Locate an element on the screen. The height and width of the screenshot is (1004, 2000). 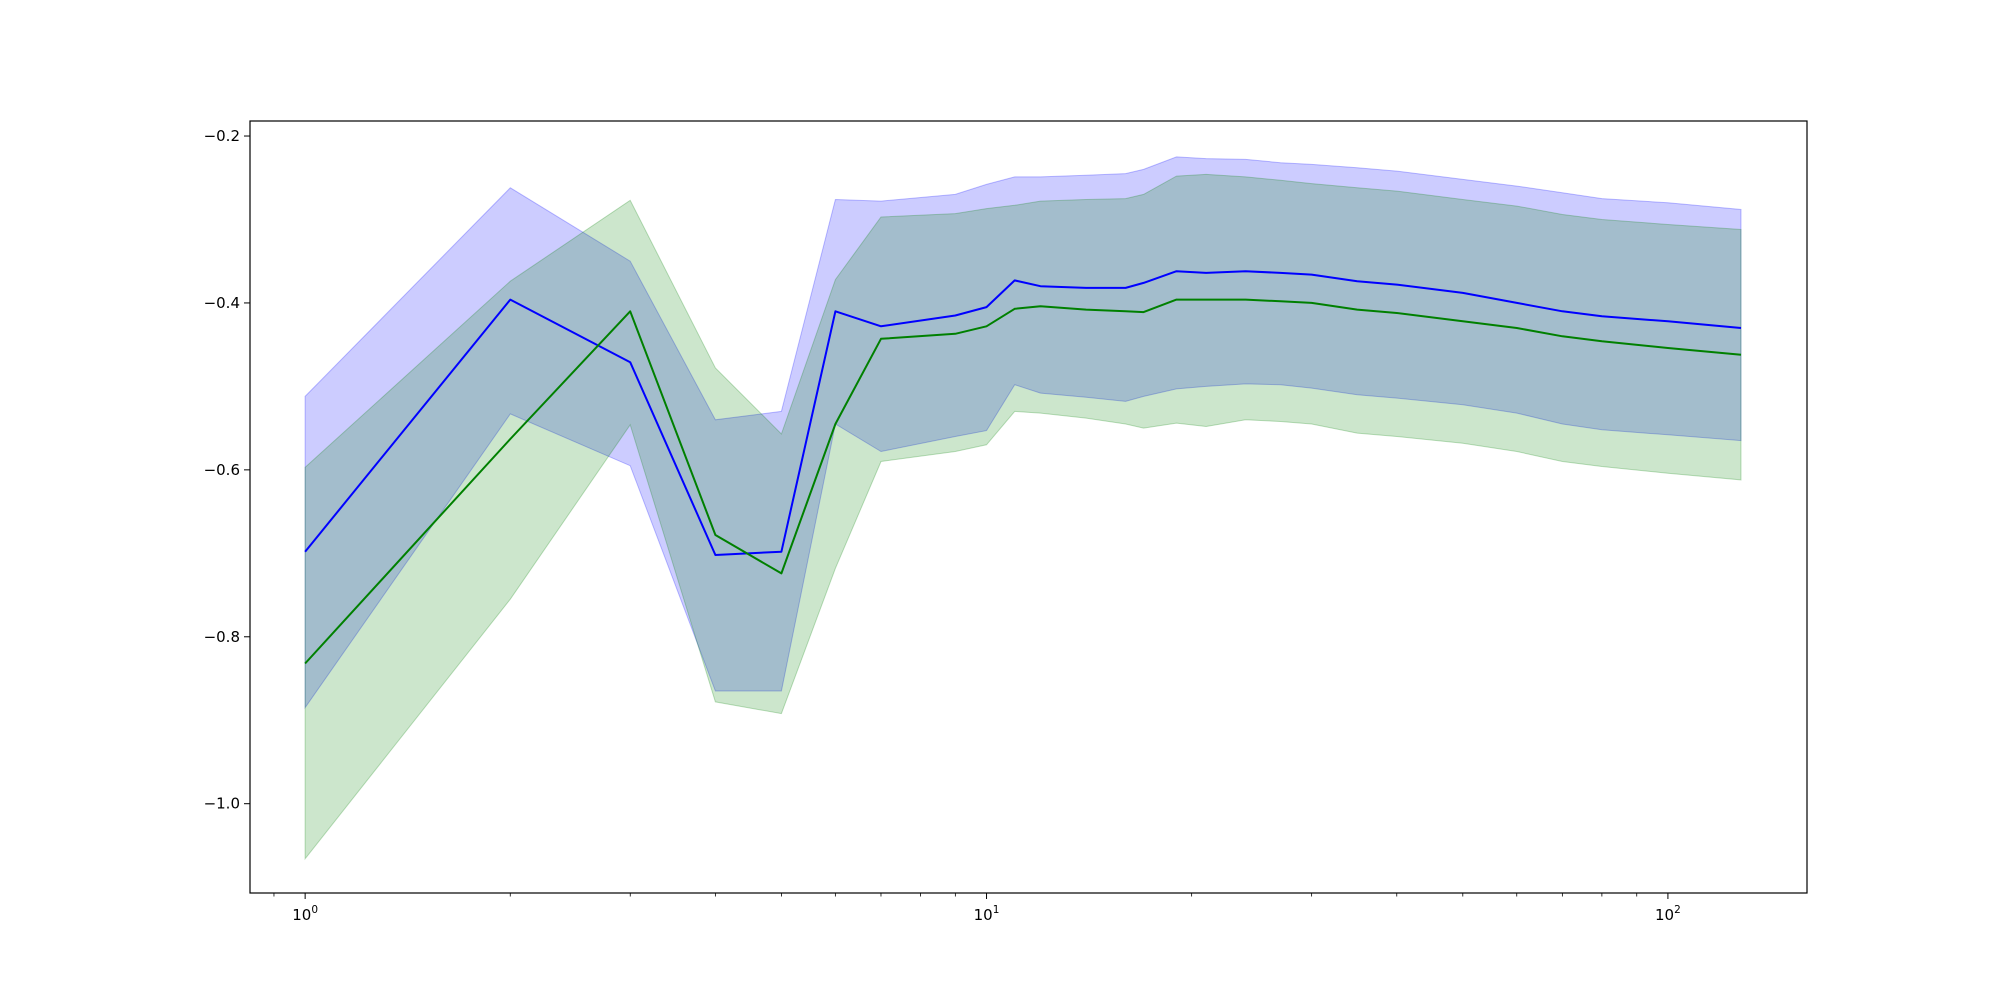
x-axis: 10⁰ 10¹ 10² is located at coordinates (977, 908).